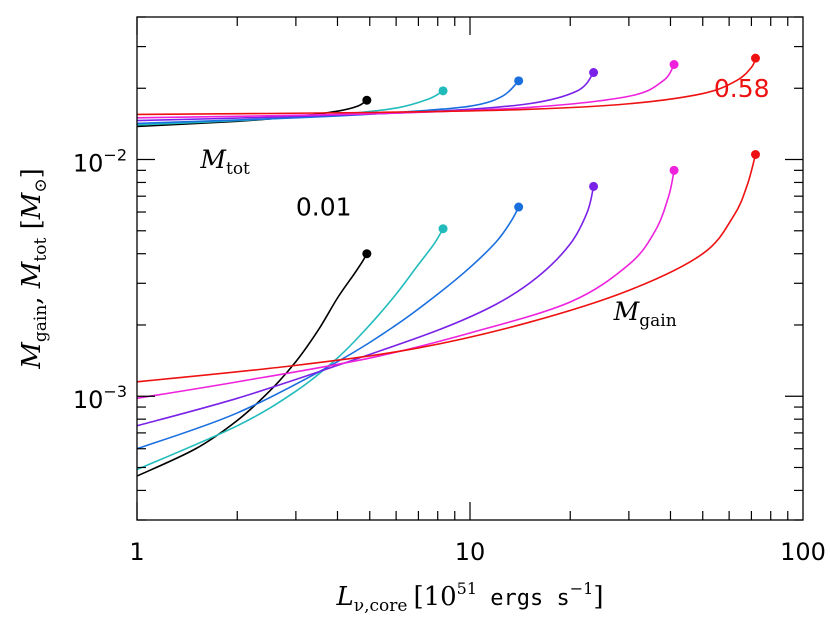  Describe the element at coordinates (100, 162) in the screenshot. I see `y-tick-label: 10⁻²` at that location.